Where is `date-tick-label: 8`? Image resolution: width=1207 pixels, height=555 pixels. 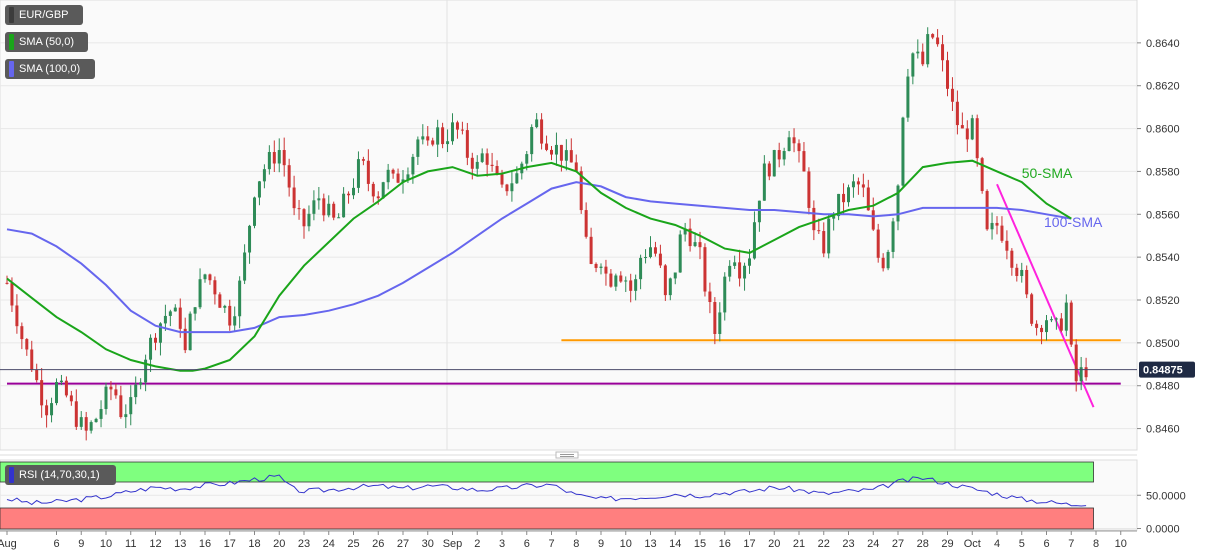 date-tick-label: 8 is located at coordinates (576, 544).